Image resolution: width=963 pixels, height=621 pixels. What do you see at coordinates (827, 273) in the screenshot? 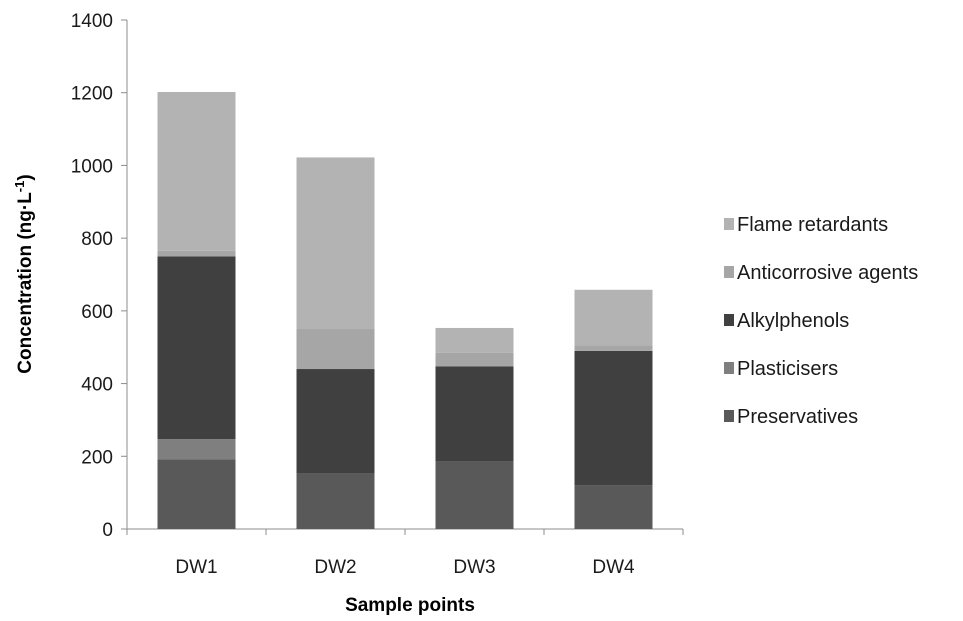
I see `legend-label: Anticorrosive agents` at bounding box center [827, 273].